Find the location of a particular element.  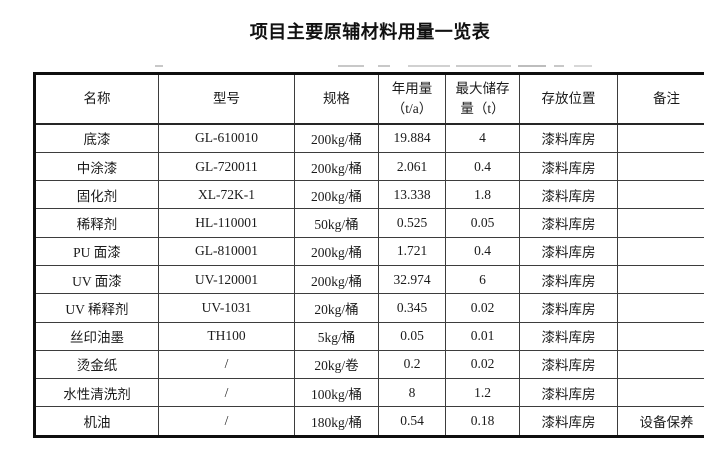

cell-spec: 20kg/桶 is located at coordinates (336, 308).